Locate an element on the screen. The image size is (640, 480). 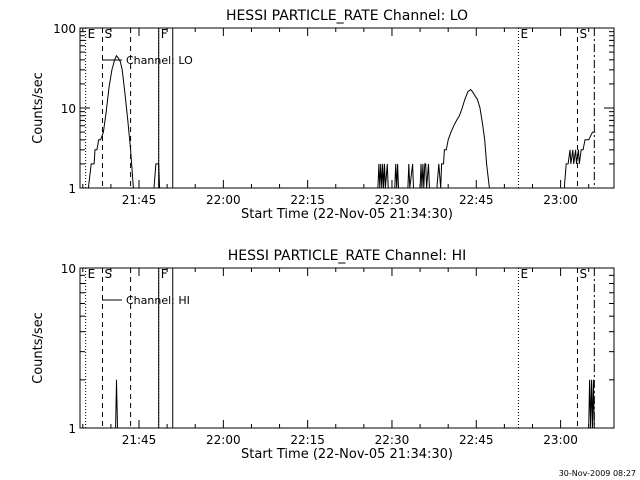
plot-timestamp: 30-Nov-2009 08:27 is located at coordinates (597, 473).